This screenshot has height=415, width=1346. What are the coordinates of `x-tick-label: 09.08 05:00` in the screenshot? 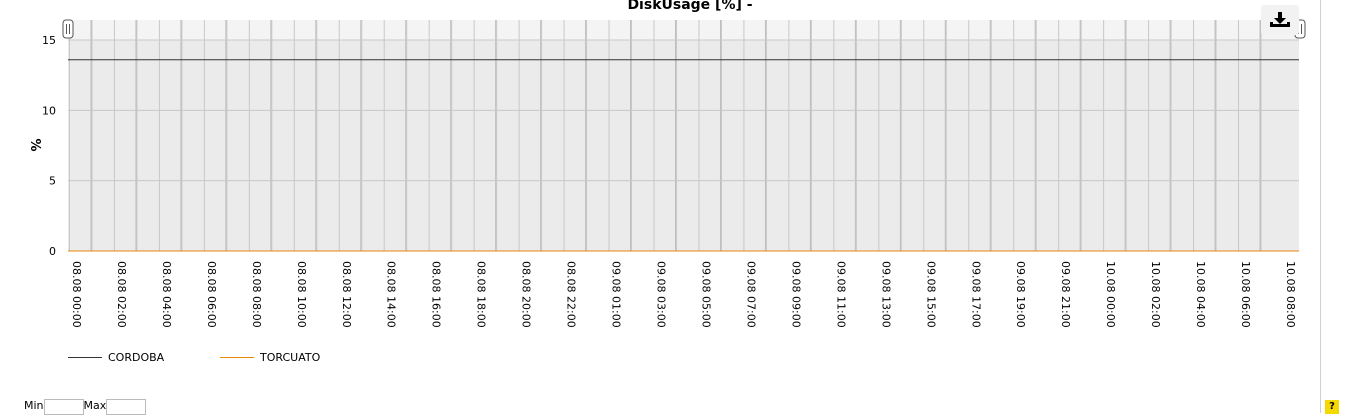 It's located at (705, 294).